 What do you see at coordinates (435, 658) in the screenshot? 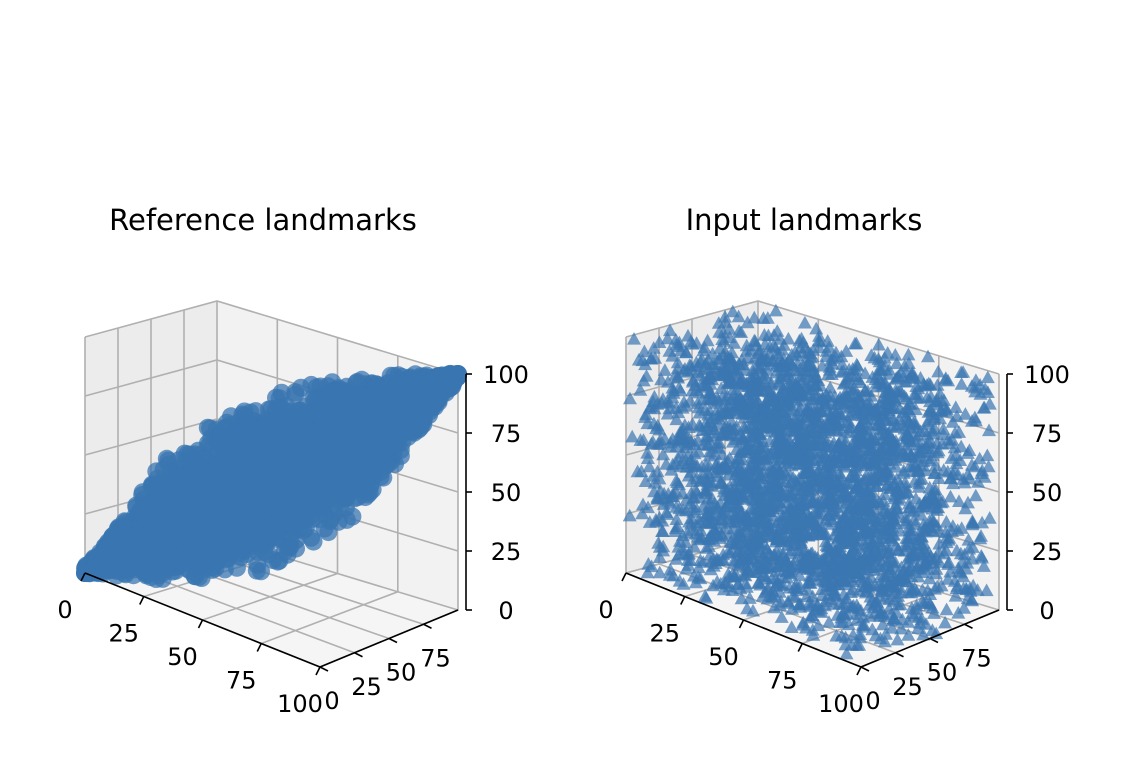
I see `y-tick-label: 75` at bounding box center [435, 658].